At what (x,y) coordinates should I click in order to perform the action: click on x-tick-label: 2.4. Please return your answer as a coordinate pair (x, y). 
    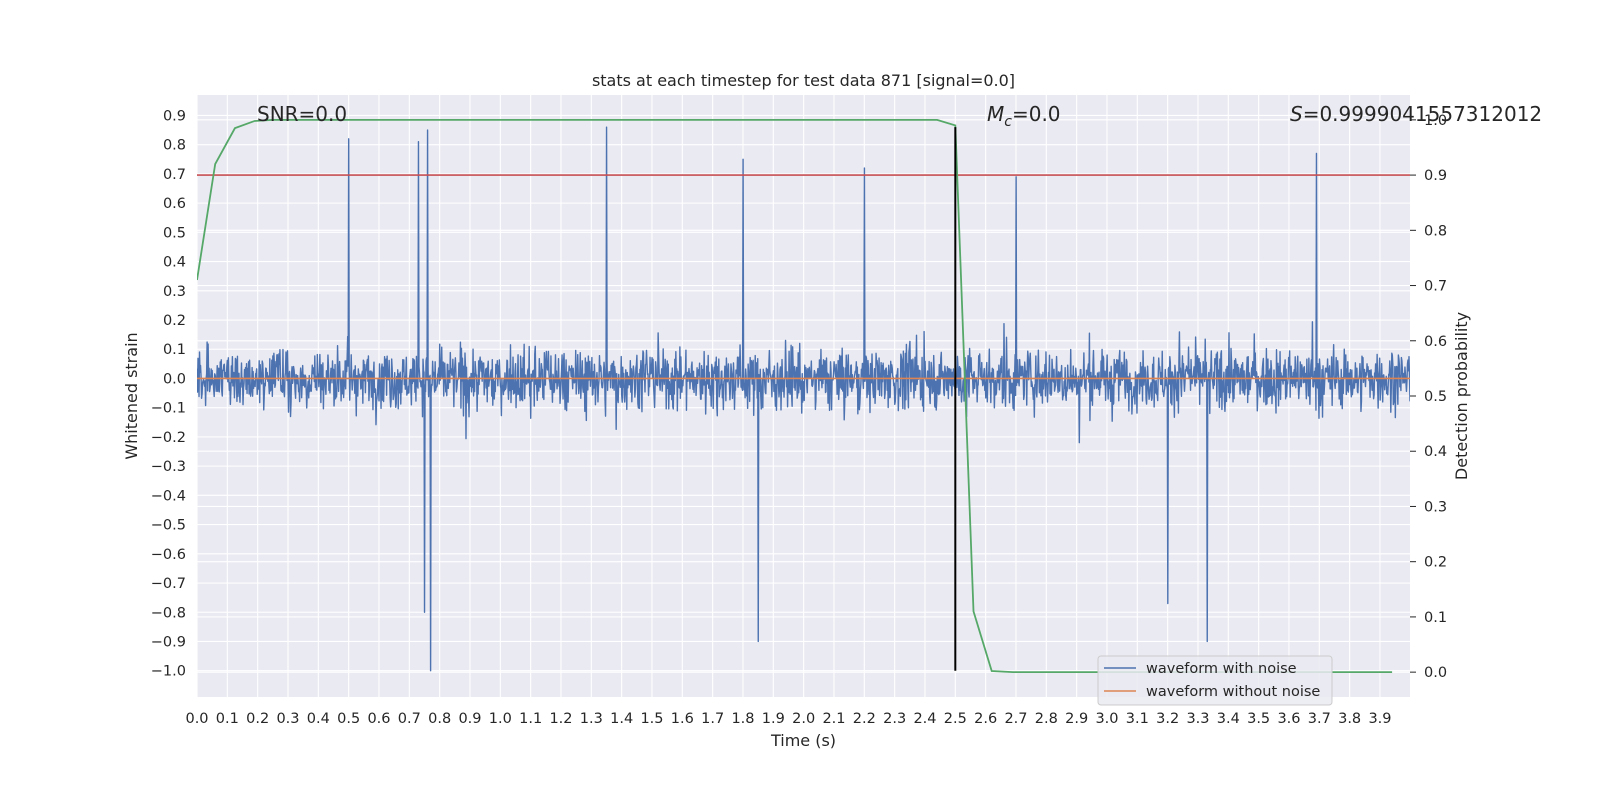
    Looking at the image, I should click on (924, 719).